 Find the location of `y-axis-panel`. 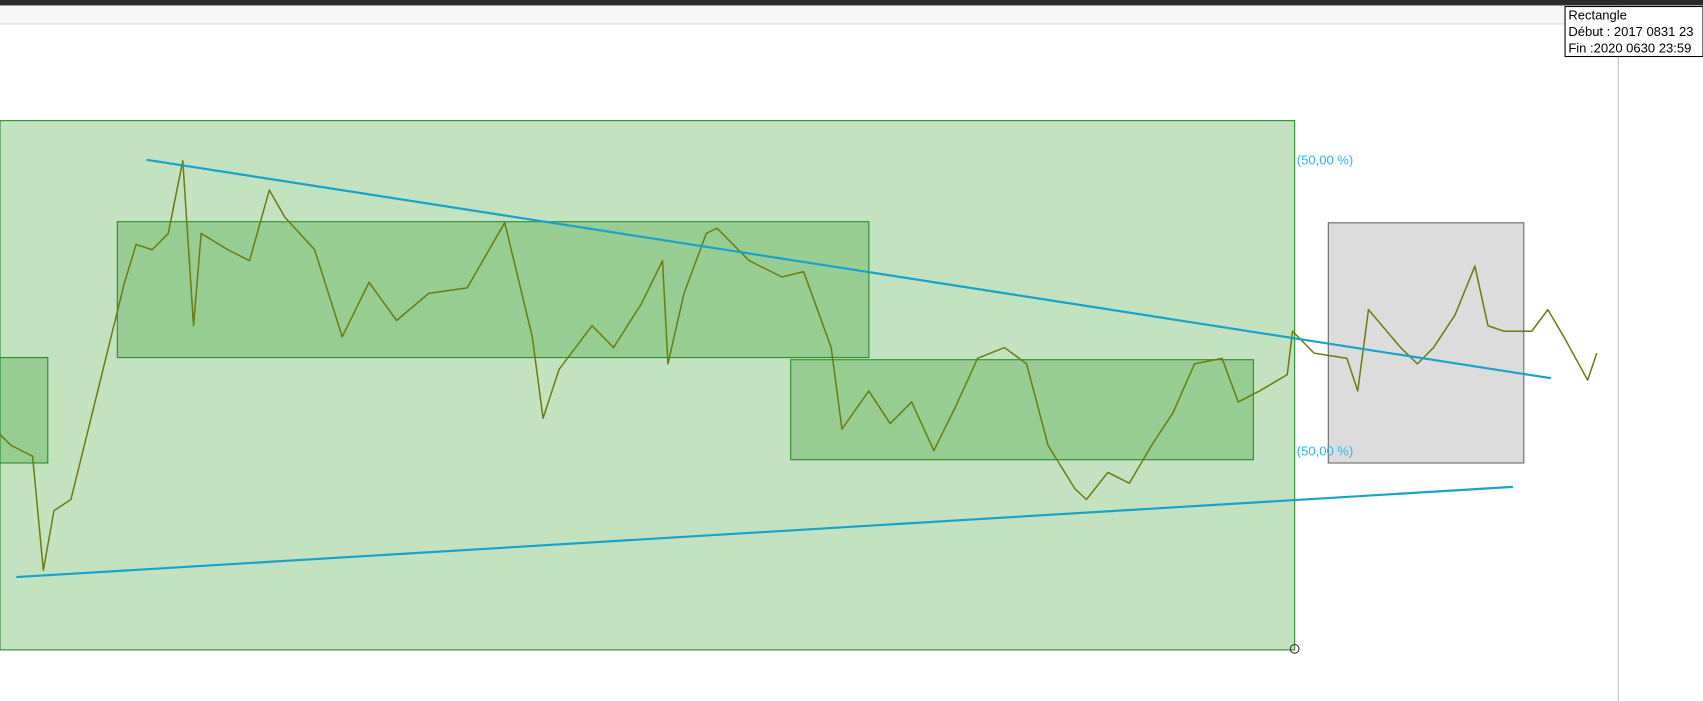

y-axis-panel is located at coordinates (1660, 362).